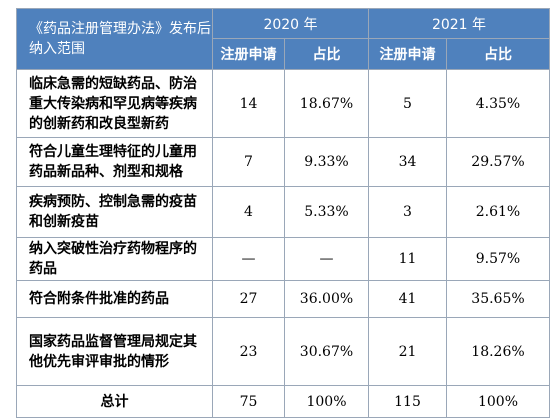 The height and width of the screenshot is (418, 559). Describe the element at coordinates (498, 212) in the screenshot. I see `share-2021-cell: 2.61%` at that location.